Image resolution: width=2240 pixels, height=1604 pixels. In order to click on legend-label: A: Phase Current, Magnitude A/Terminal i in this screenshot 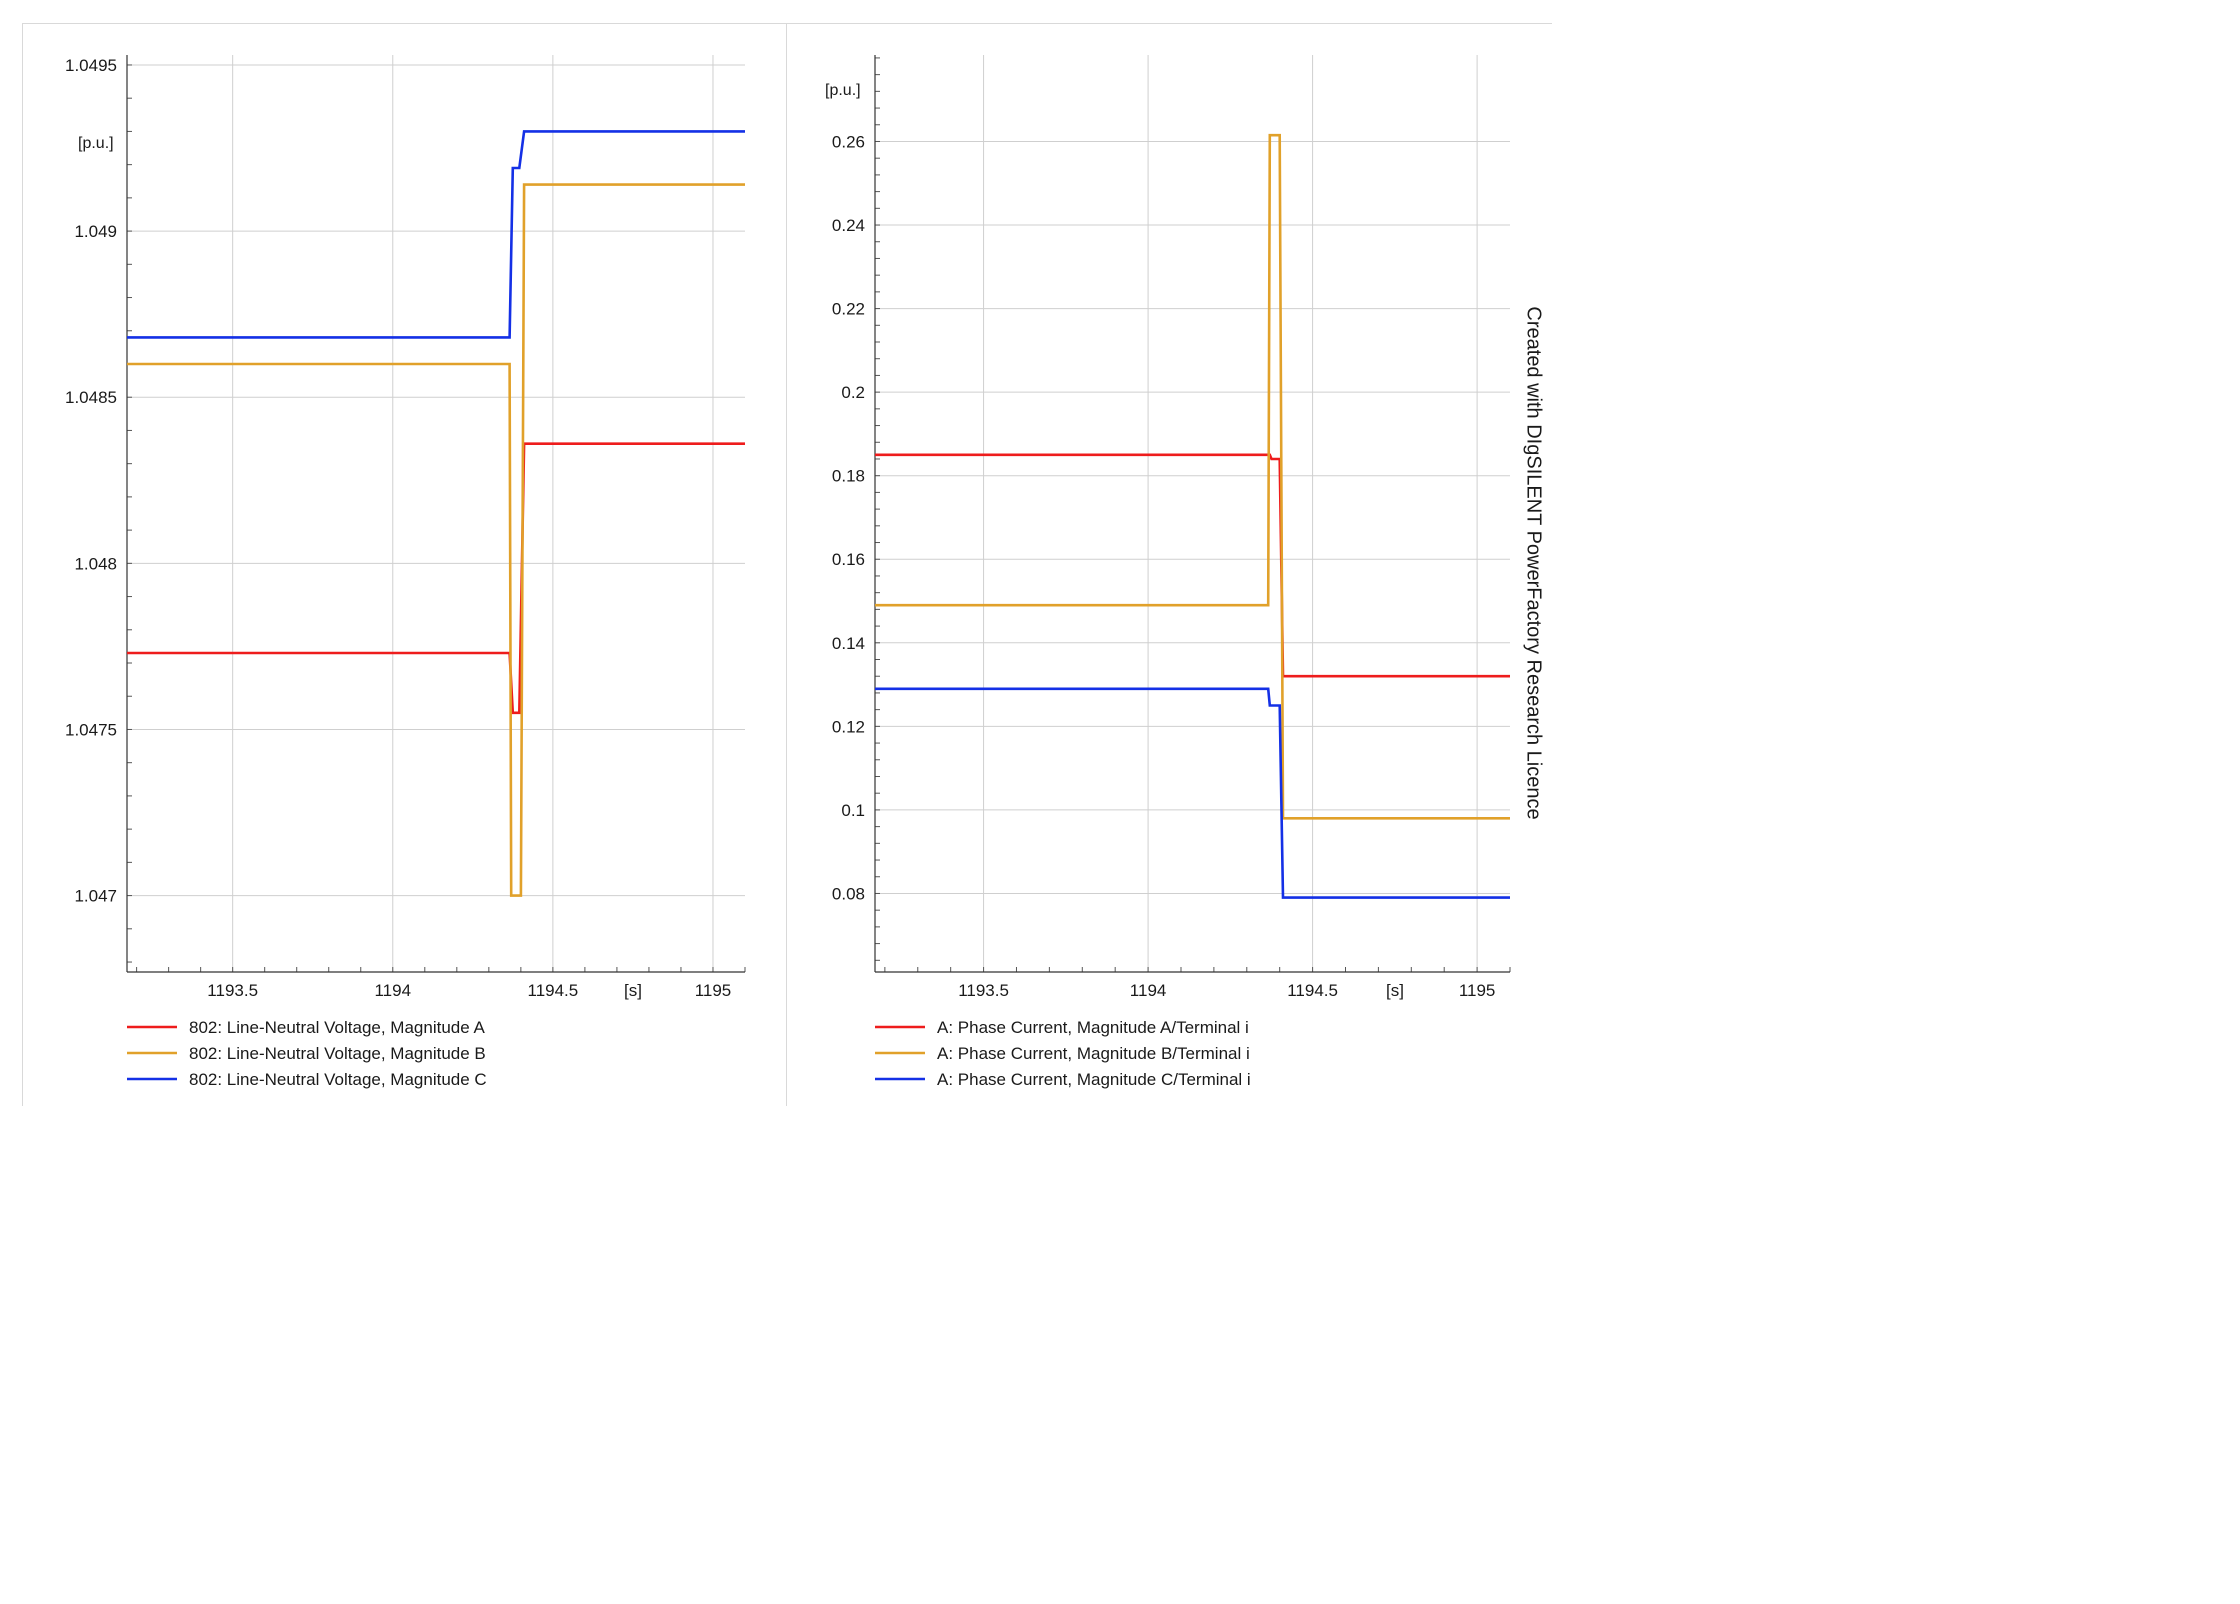, I will do `click(1093, 1027)`.